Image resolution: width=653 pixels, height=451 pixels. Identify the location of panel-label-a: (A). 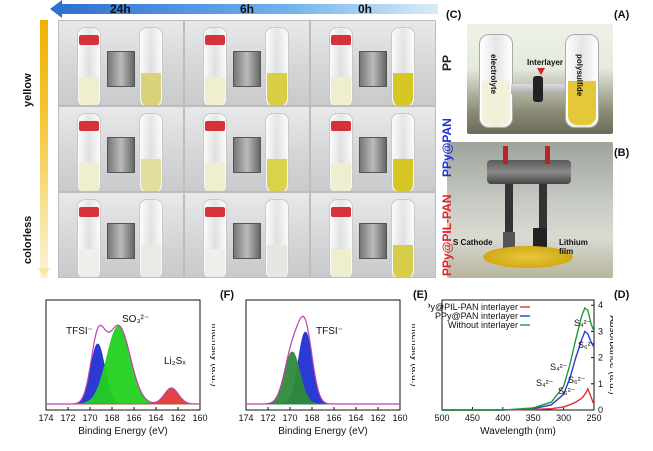
(622, 15).